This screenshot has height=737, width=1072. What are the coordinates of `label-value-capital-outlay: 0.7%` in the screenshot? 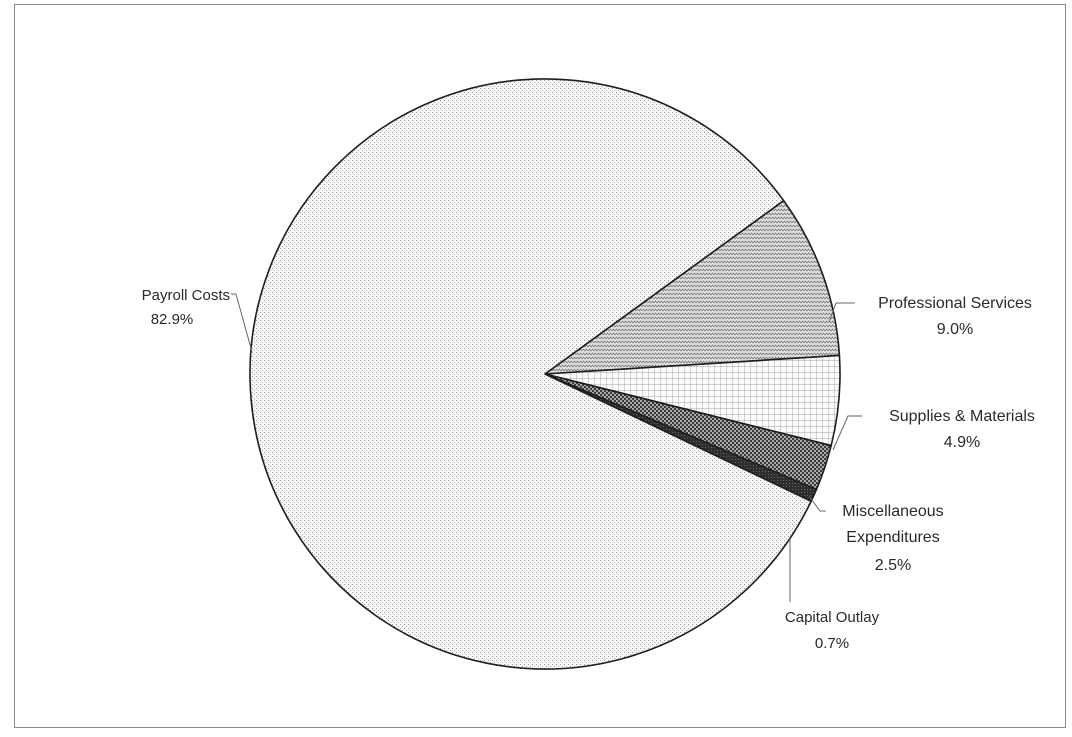 It's located at (832, 643).